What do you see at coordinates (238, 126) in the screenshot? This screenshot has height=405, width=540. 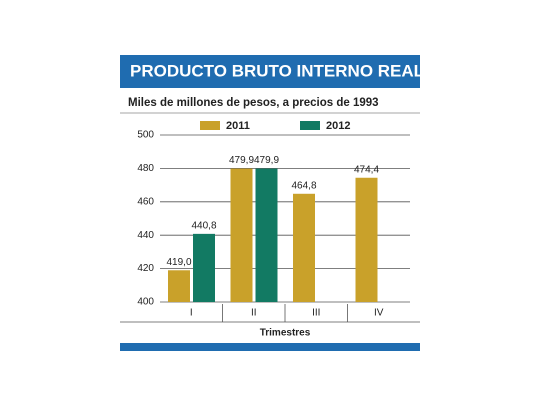 I see `legend-label: 2011` at bounding box center [238, 126].